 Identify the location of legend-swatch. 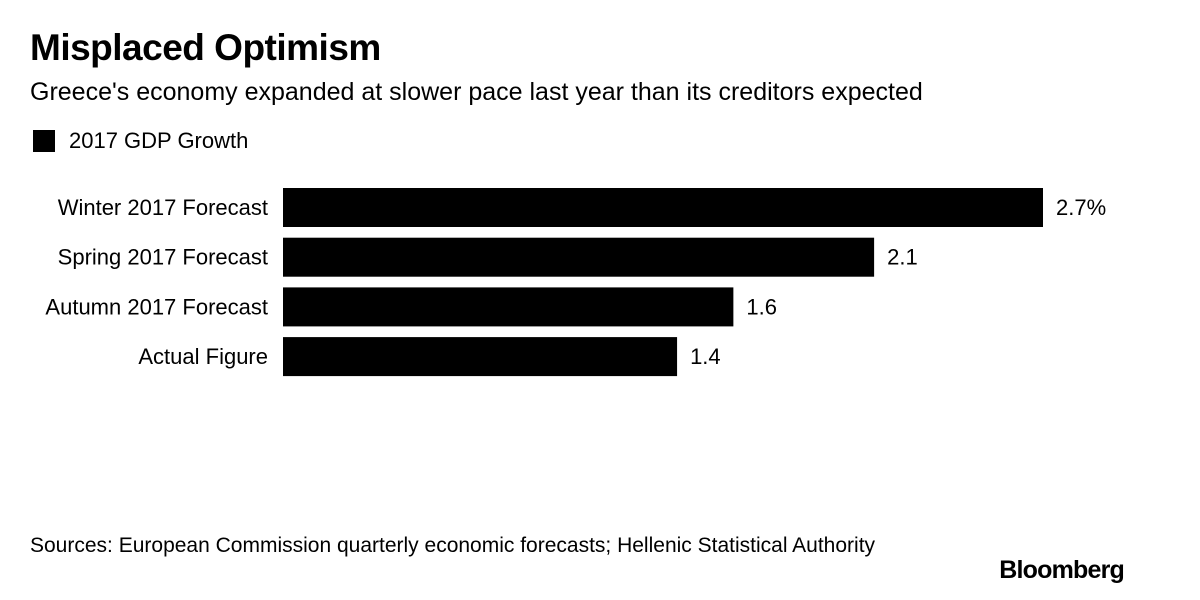
(44, 141).